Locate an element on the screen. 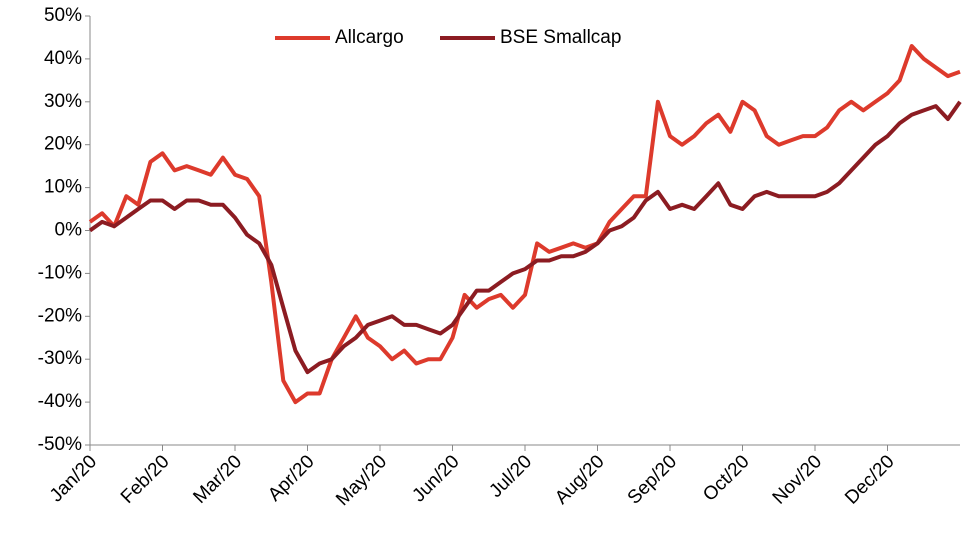 Image resolution: width=962 pixels, height=538 pixels. legend-label: BSE Smallcap is located at coordinates (560, 37).